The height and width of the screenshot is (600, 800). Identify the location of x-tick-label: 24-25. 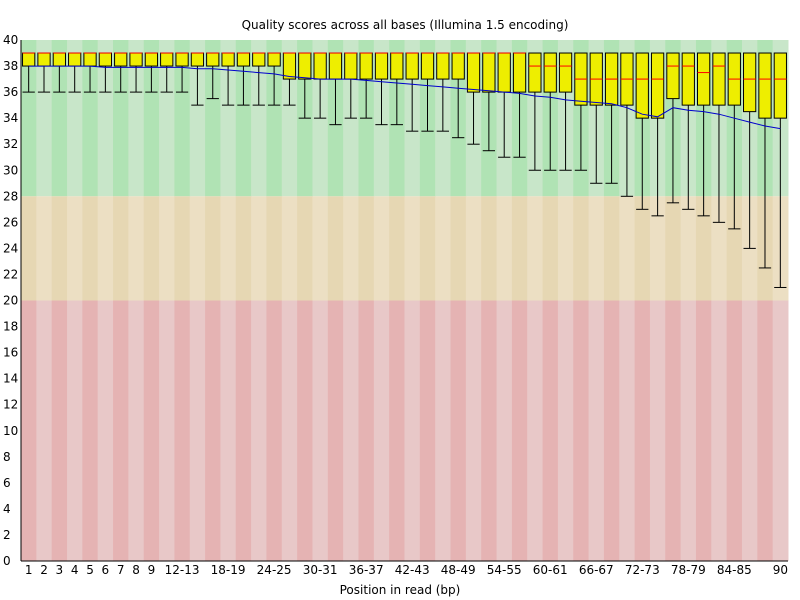
(274, 570).